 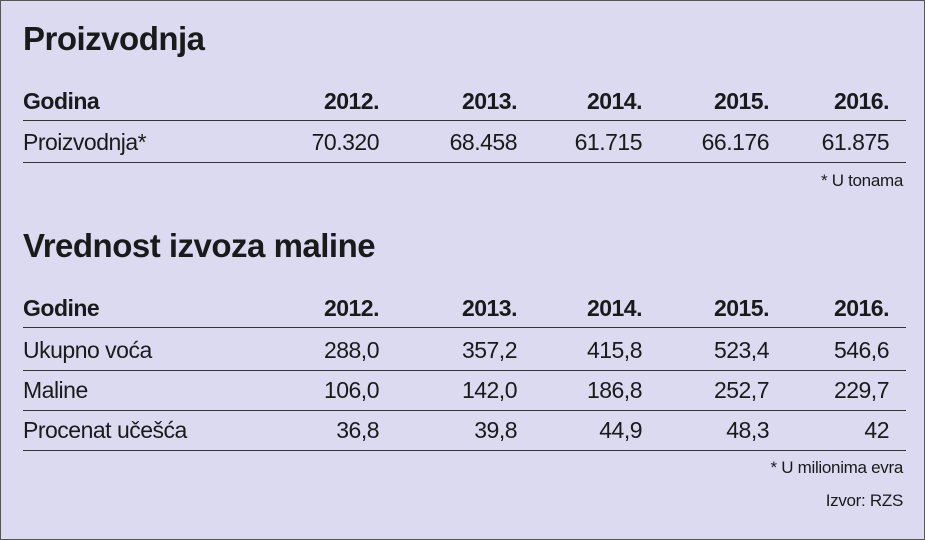 What do you see at coordinates (861, 180) in the screenshot?
I see `footnote: * U tonama` at bounding box center [861, 180].